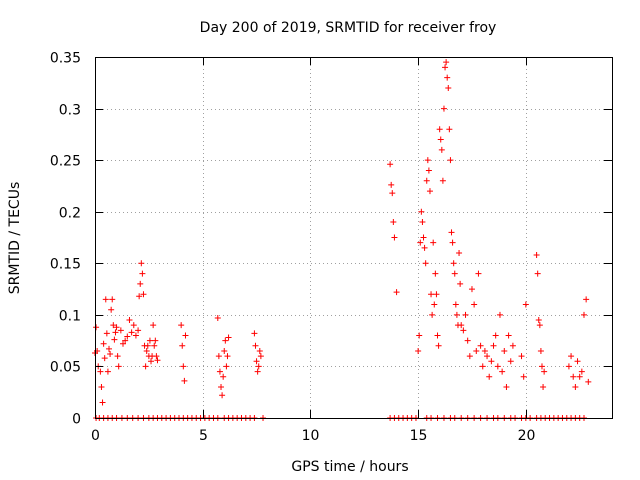  What do you see at coordinates (311, 436) in the screenshot?
I see `x-tick-label: 10` at bounding box center [311, 436].